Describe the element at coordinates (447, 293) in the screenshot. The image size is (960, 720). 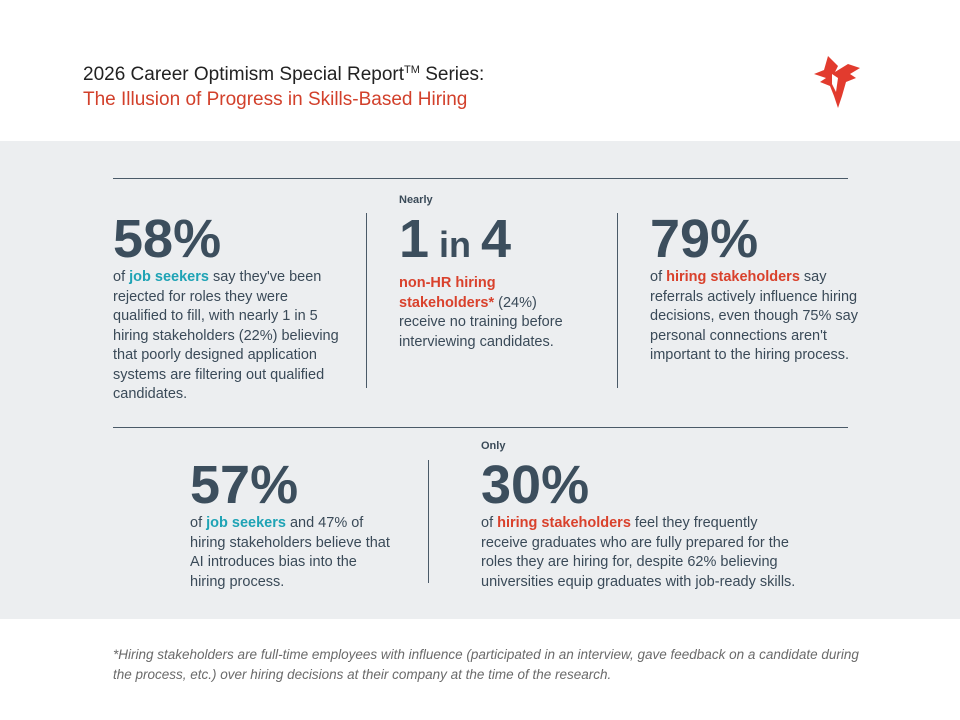
I see `highlight: non-HR hiring stakeholders*` at that location.